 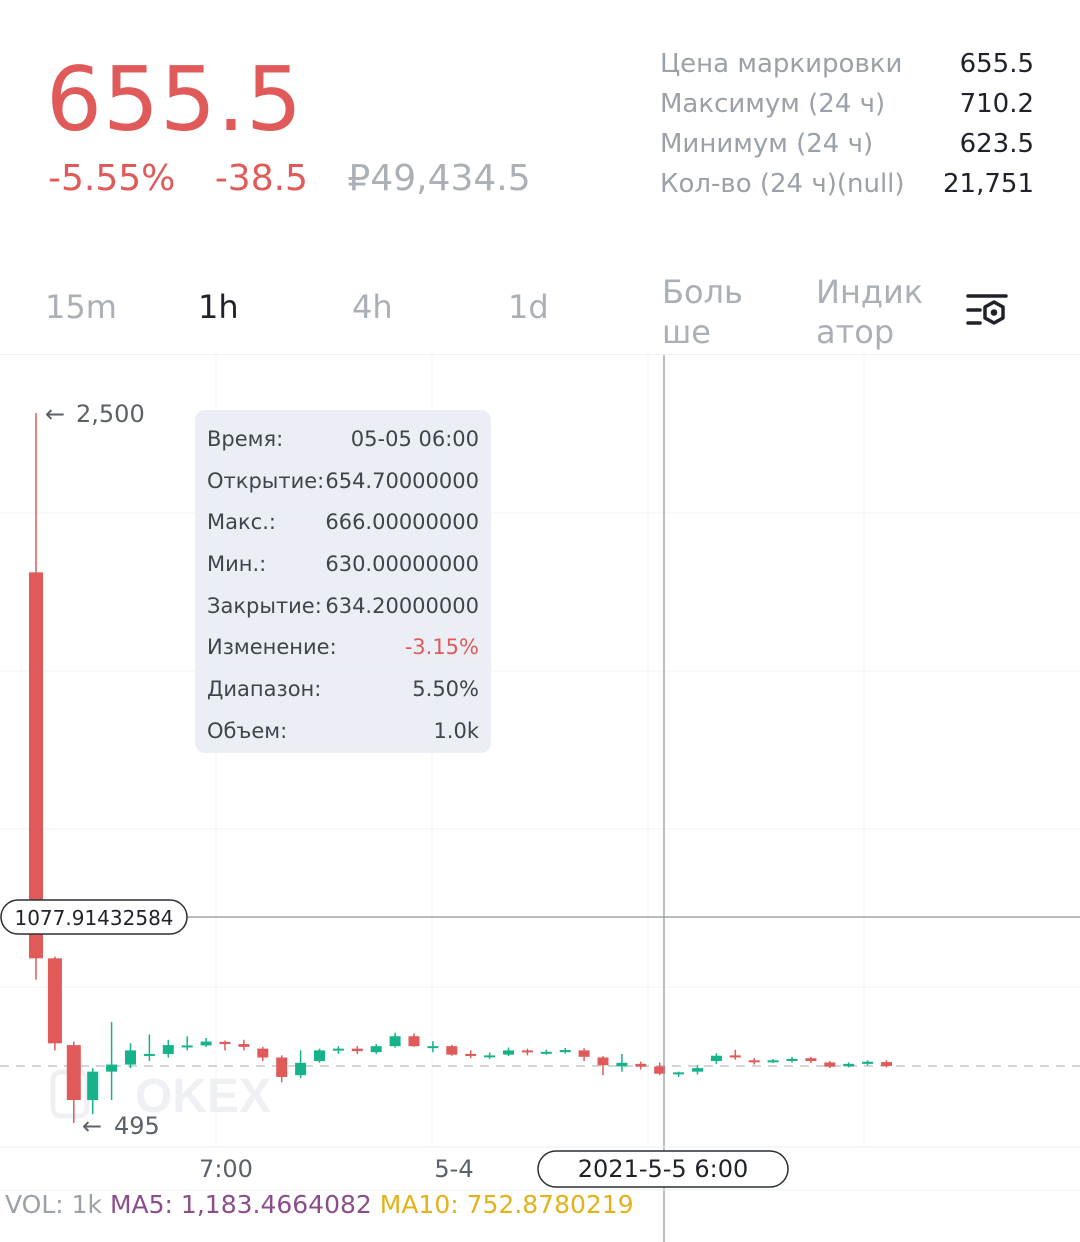 What do you see at coordinates (988, 310) in the screenshot?
I see `chart-settings-icon` at bounding box center [988, 310].